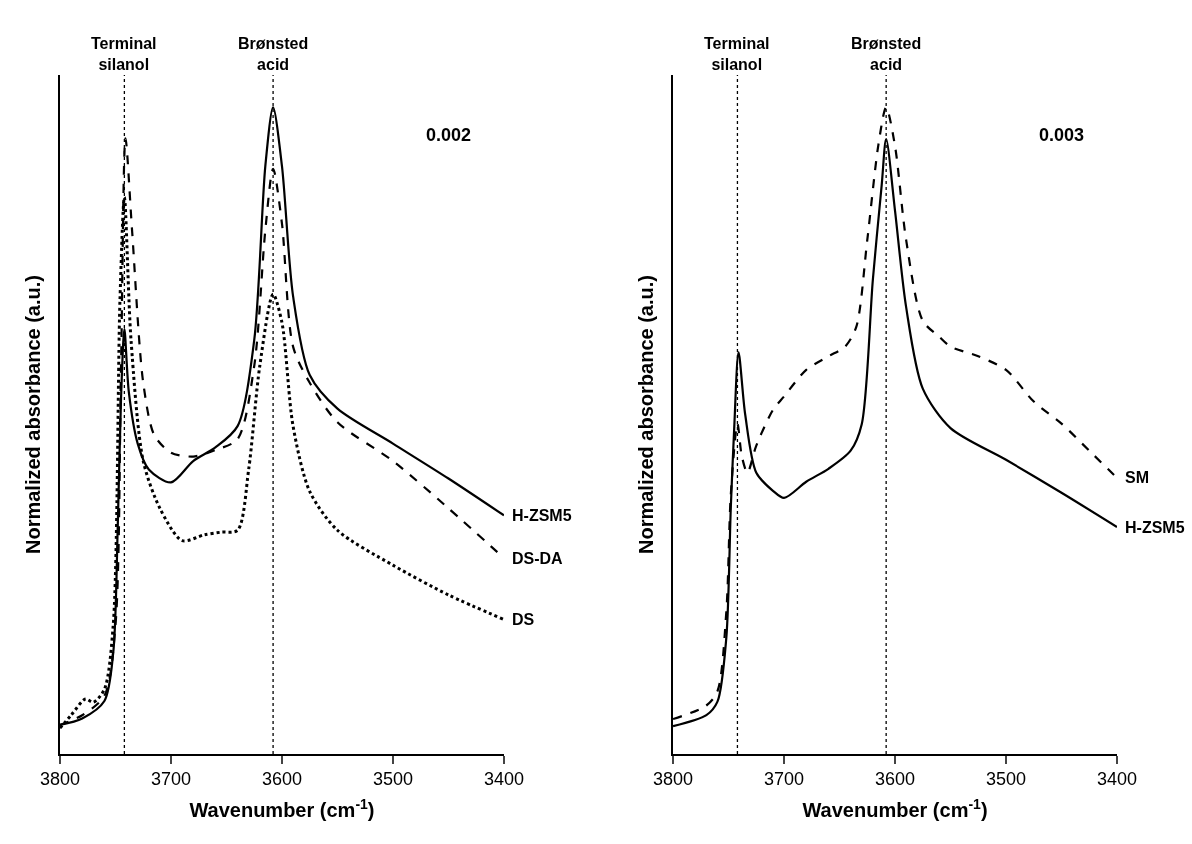  Describe the element at coordinates (538, 558) in the screenshot. I see `series-label: DS-DA` at that location.